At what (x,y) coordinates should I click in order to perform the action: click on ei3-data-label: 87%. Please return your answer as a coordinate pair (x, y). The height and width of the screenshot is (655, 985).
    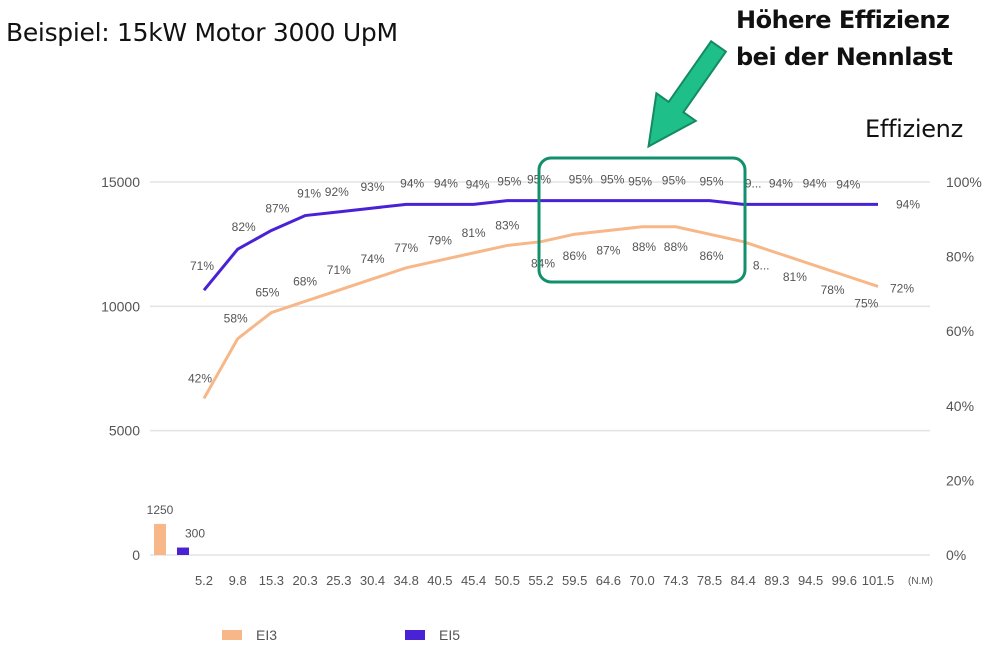
    Looking at the image, I should click on (608, 250).